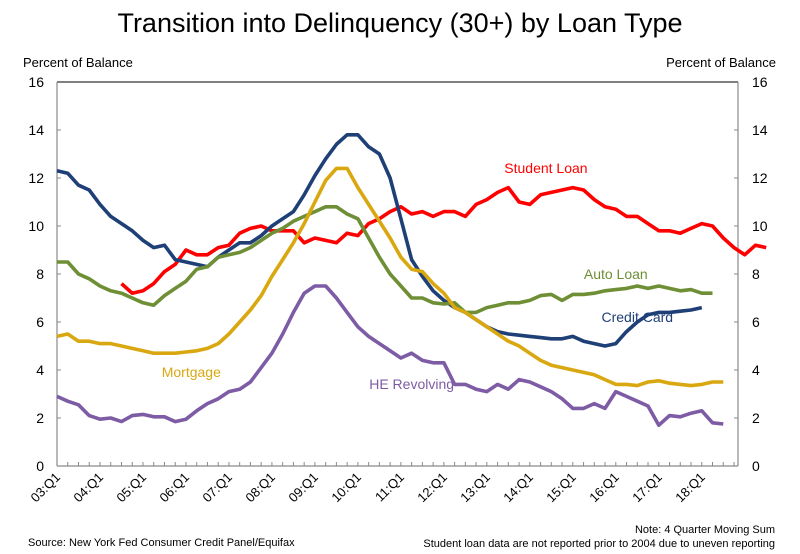 The image size is (800, 554). I want to click on y-tick-label-right: 16, so click(760, 82).